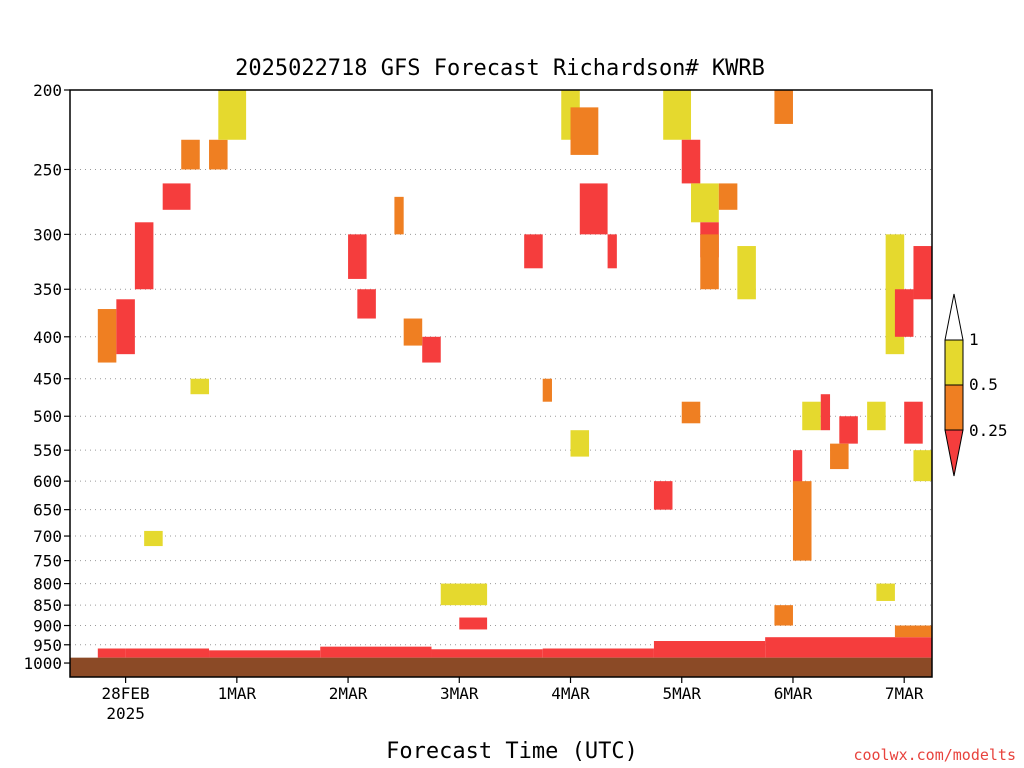 The height and width of the screenshot is (768, 1024). I want to click on x-tick-sublabel: 2025, so click(125, 713).